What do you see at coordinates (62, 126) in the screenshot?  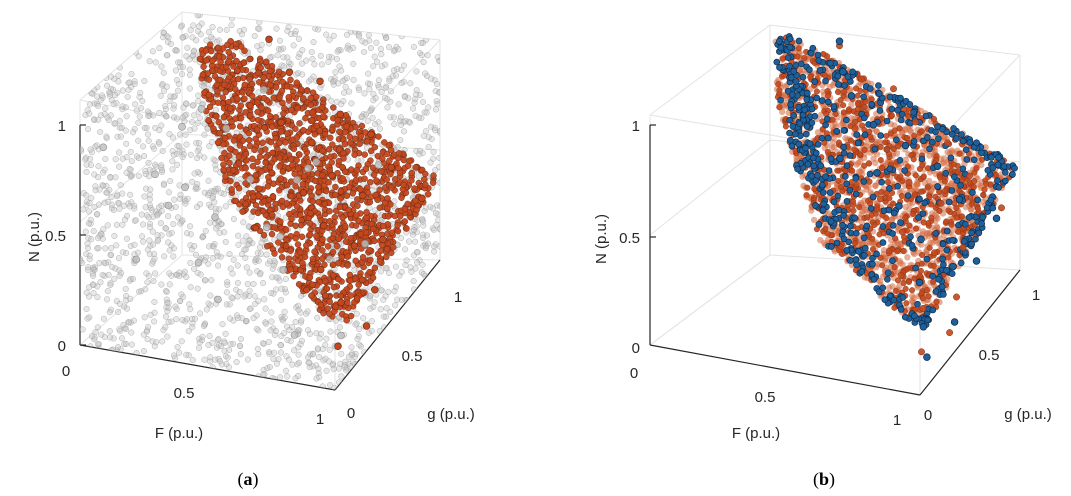 I see `panel-a-z-tick-1: 1` at bounding box center [62, 126].